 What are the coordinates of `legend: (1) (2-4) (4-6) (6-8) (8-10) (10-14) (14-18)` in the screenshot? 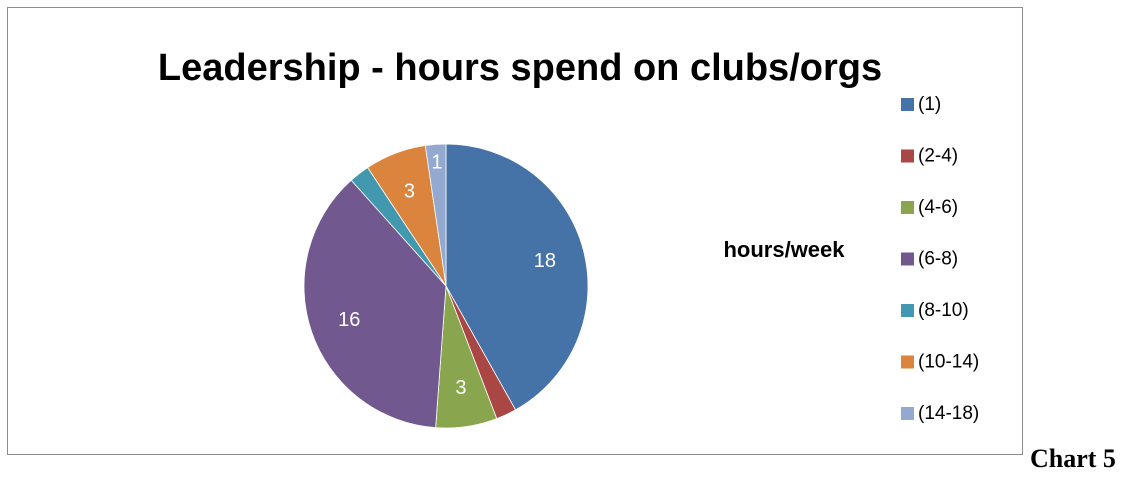 It's located at (940, 259).